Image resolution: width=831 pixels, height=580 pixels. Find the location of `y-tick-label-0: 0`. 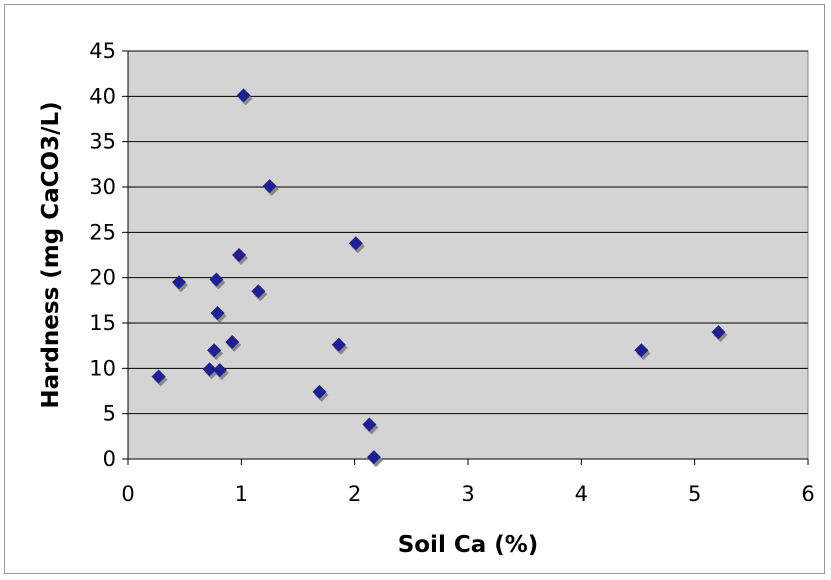

y-tick-label-0: 0 is located at coordinates (109, 459).